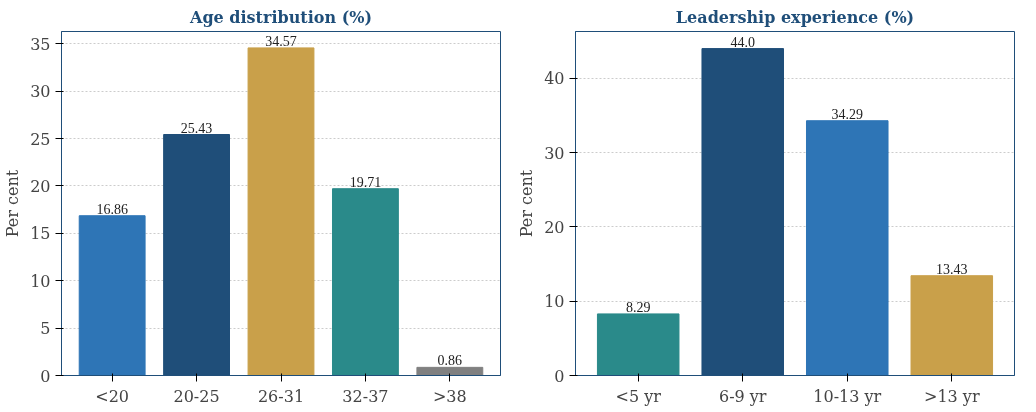  Describe the element at coordinates (847, 396) in the screenshot. I see `x-tick-label: 10-13 yr` at that location.